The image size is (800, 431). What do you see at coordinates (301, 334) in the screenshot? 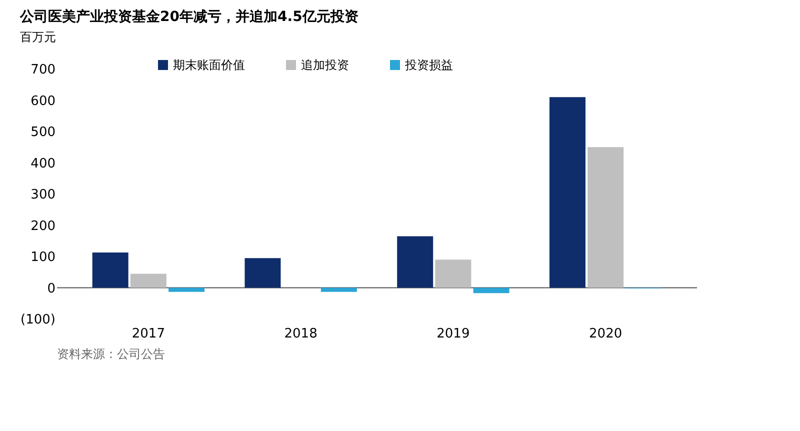
I see `x-tick-label: 2018` at bounding box center [301, 334].